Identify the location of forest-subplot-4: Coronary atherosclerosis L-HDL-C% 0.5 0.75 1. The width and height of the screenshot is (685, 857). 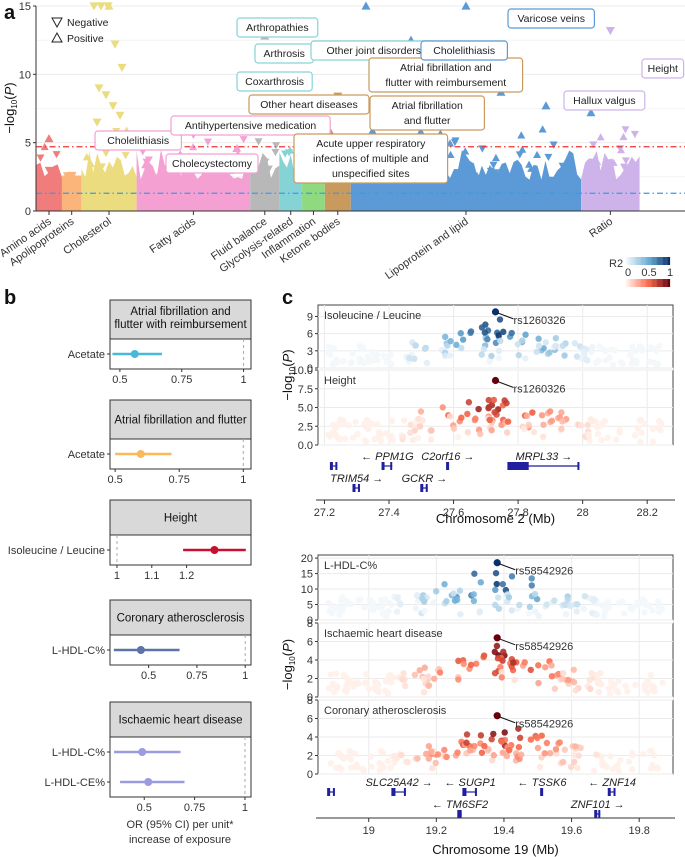
(152, 640).